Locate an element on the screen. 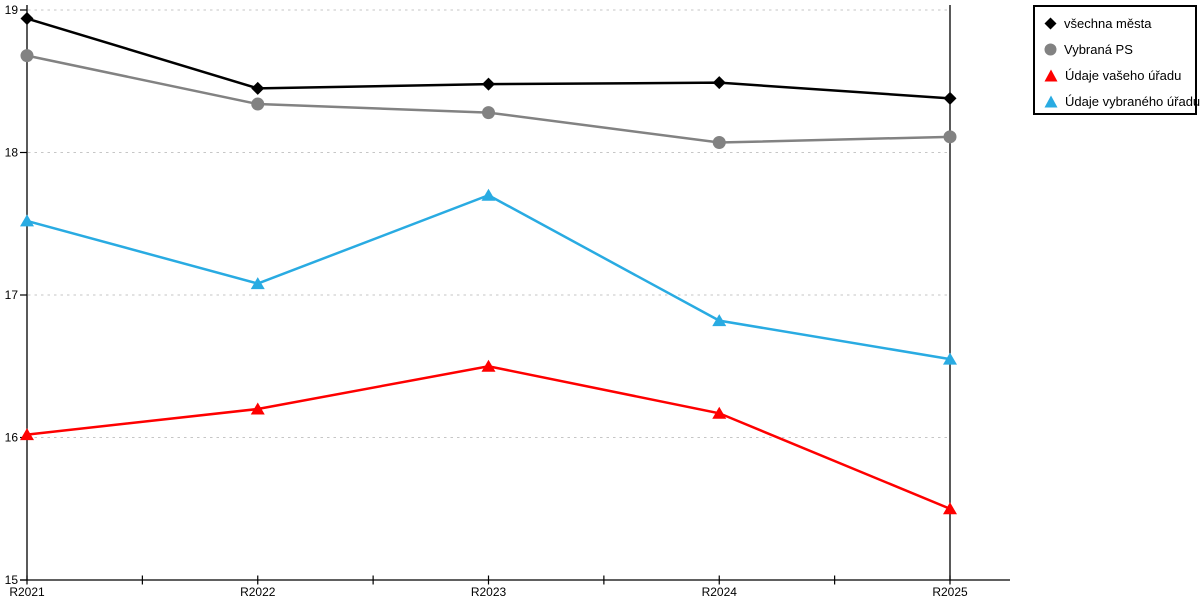  diamond-icon is located at coordinates (1050, 23).